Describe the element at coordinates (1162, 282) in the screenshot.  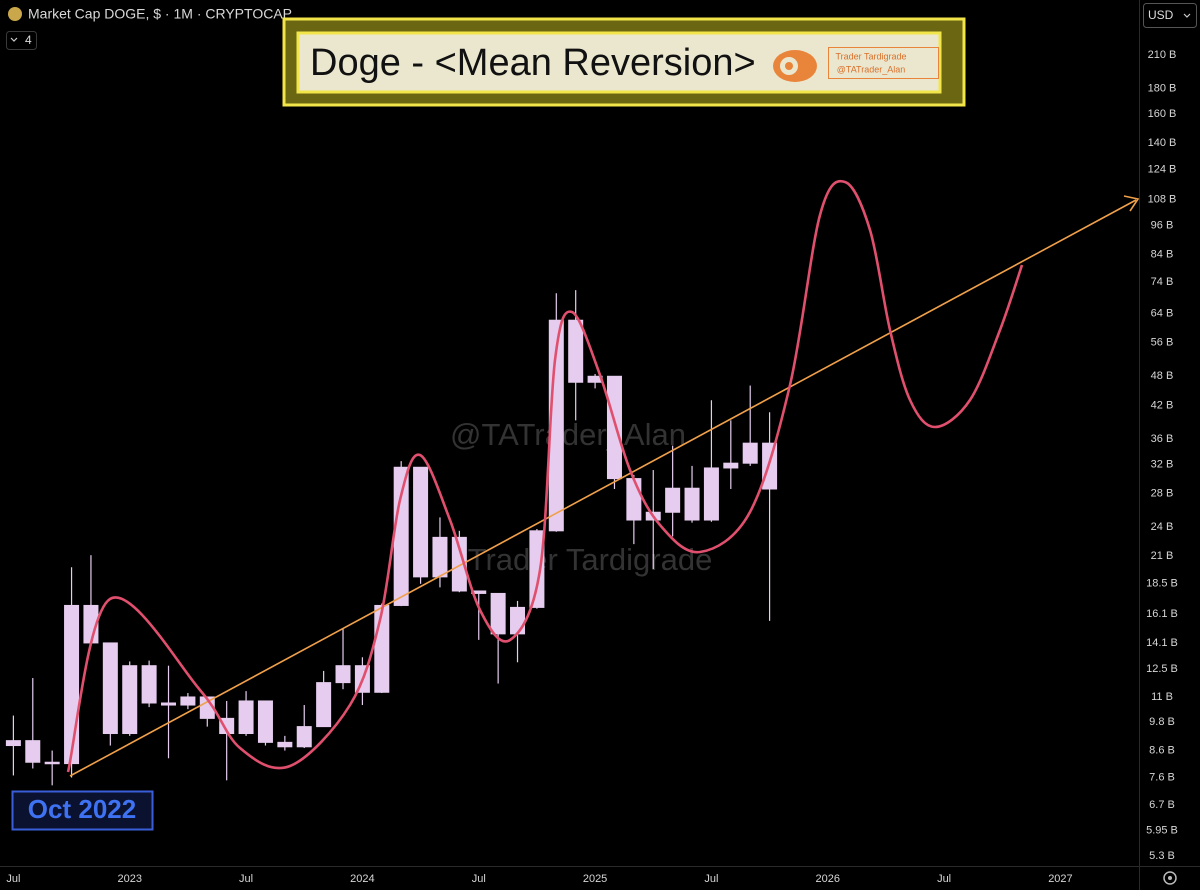
I see `y-tick-label: 74 B` at that location.